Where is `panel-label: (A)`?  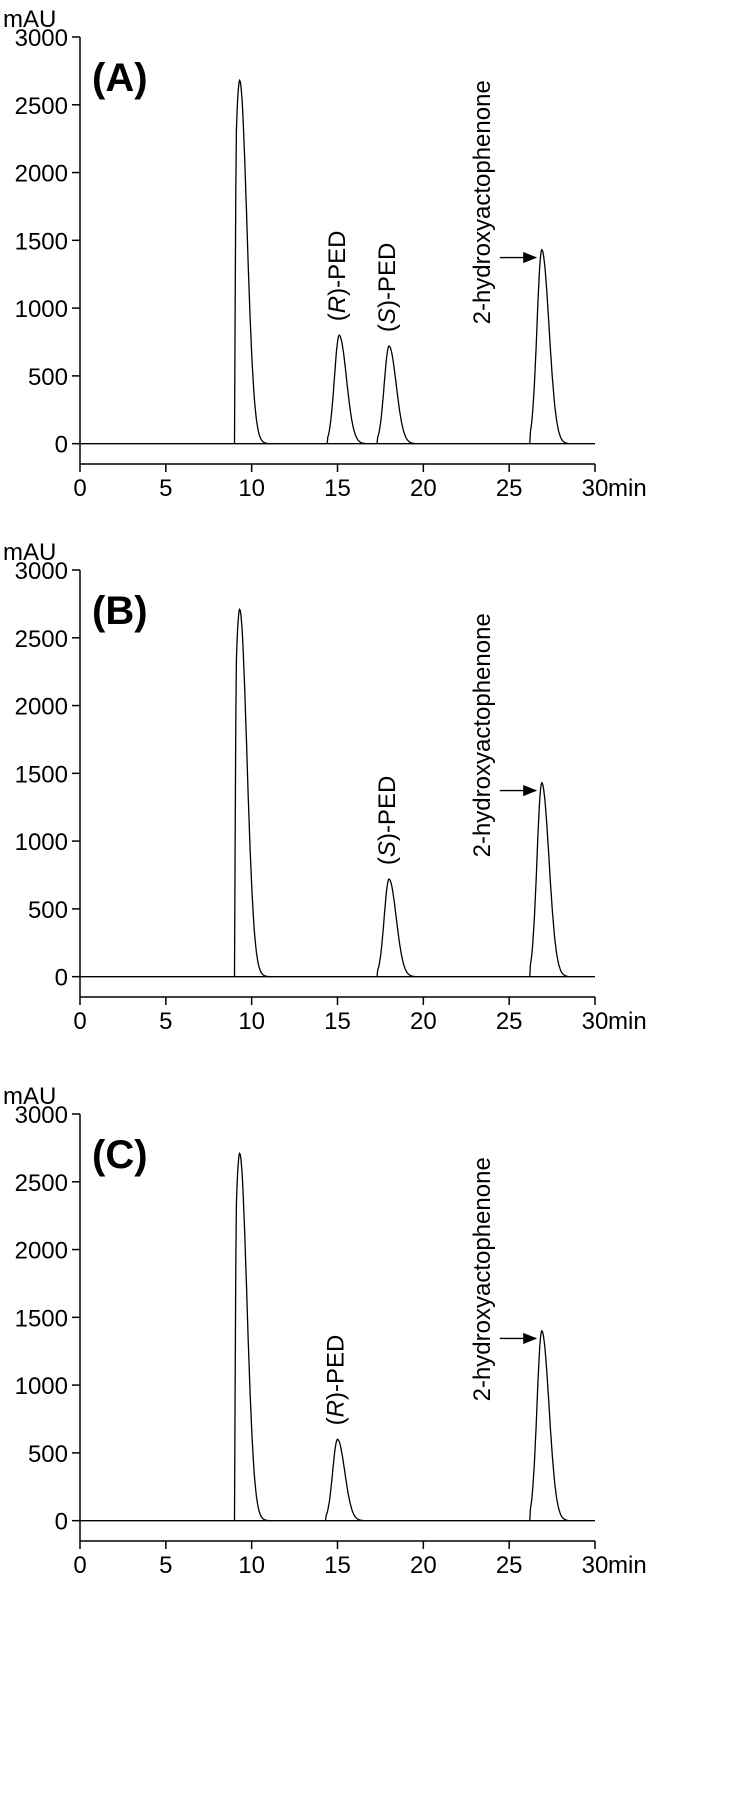 panel-label: (A) is located at coordinates (120, 78).